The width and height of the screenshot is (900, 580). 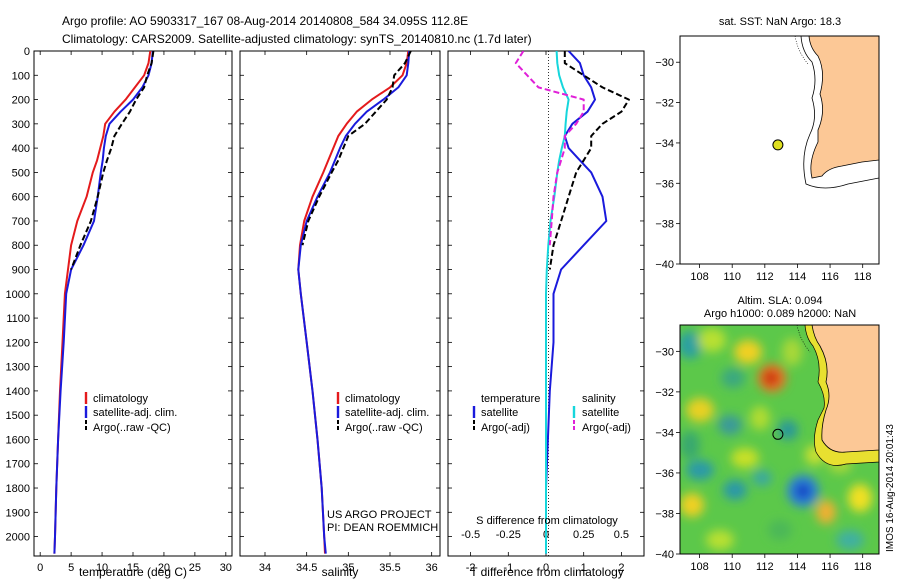 I want to click on series-line-satellite-adj-clim-, so click(x=103, y=302).